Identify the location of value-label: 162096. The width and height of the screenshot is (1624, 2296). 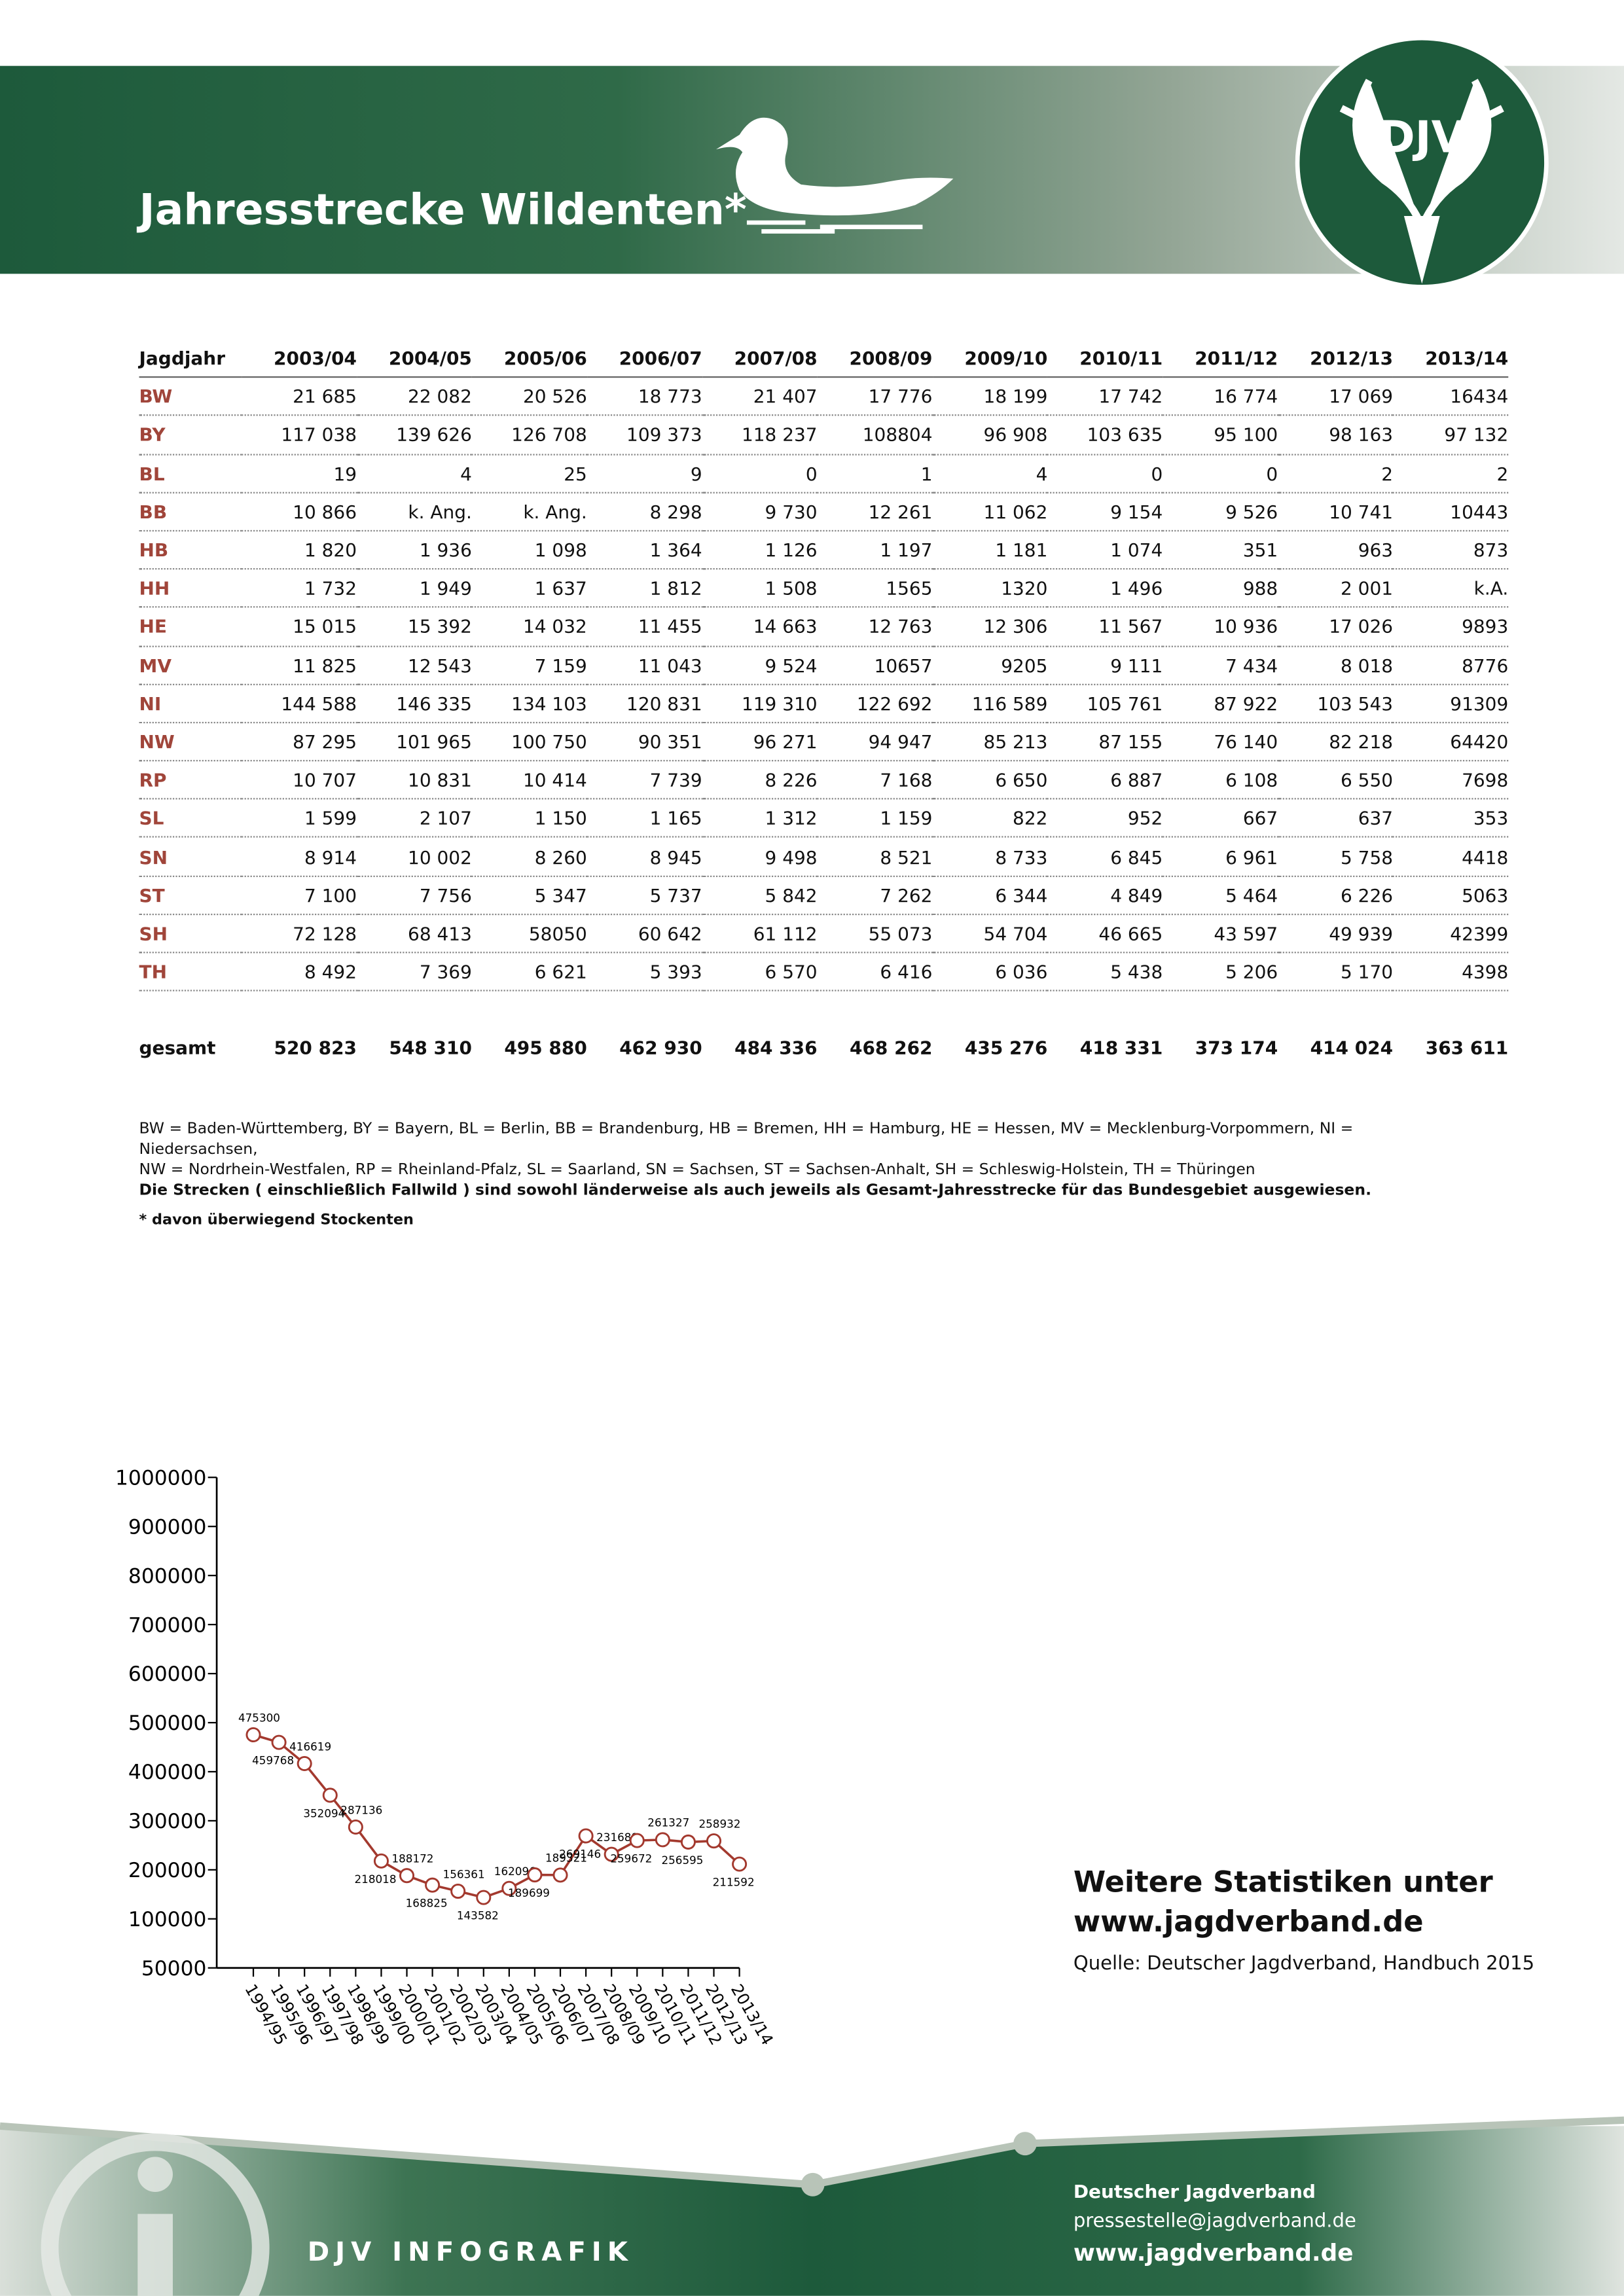
(515, 1871).